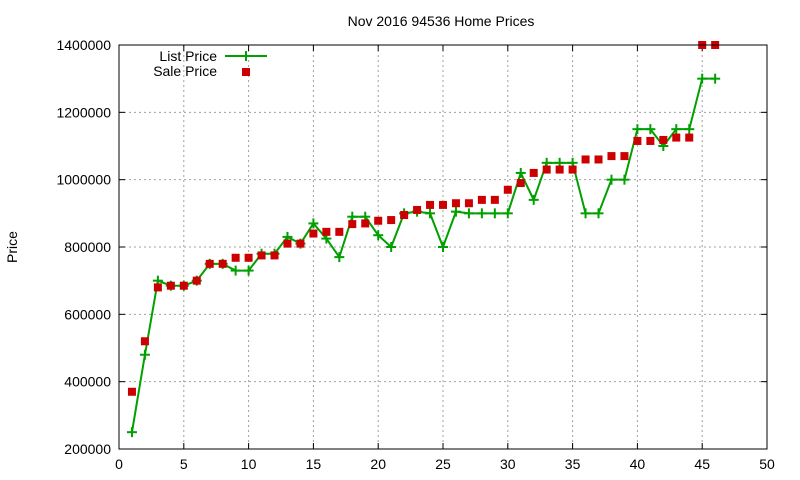  I want to click on legend-swatch-sale-price, so click(246, 72).